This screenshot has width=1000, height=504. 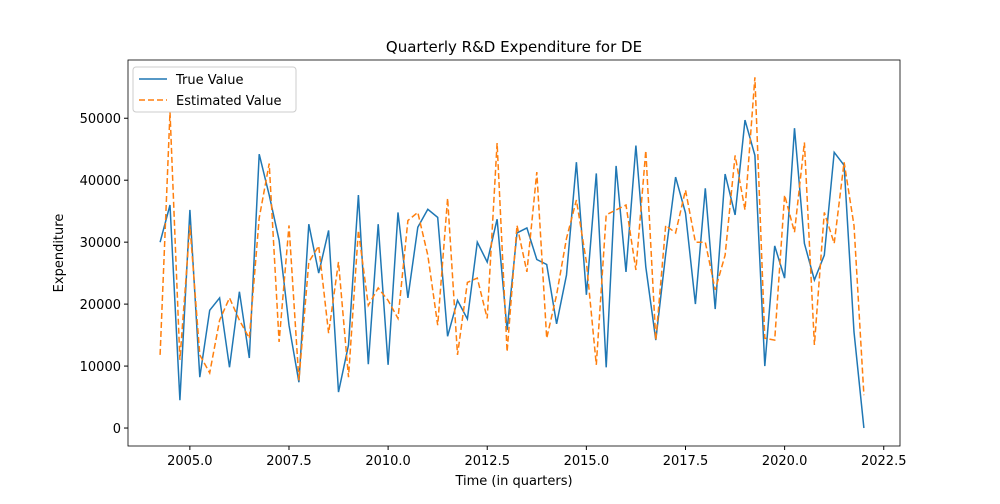 What do you see at coordinates (190, 461) in the screenshot?
I see `x-tick-label: 2005.0` at bounding box center [190, 461].